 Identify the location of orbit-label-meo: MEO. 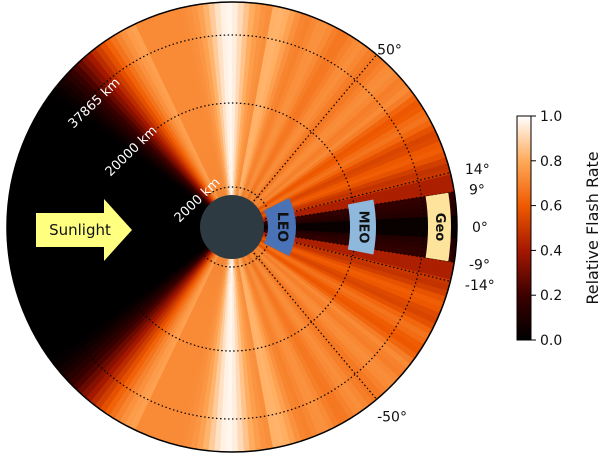
(363, 227).